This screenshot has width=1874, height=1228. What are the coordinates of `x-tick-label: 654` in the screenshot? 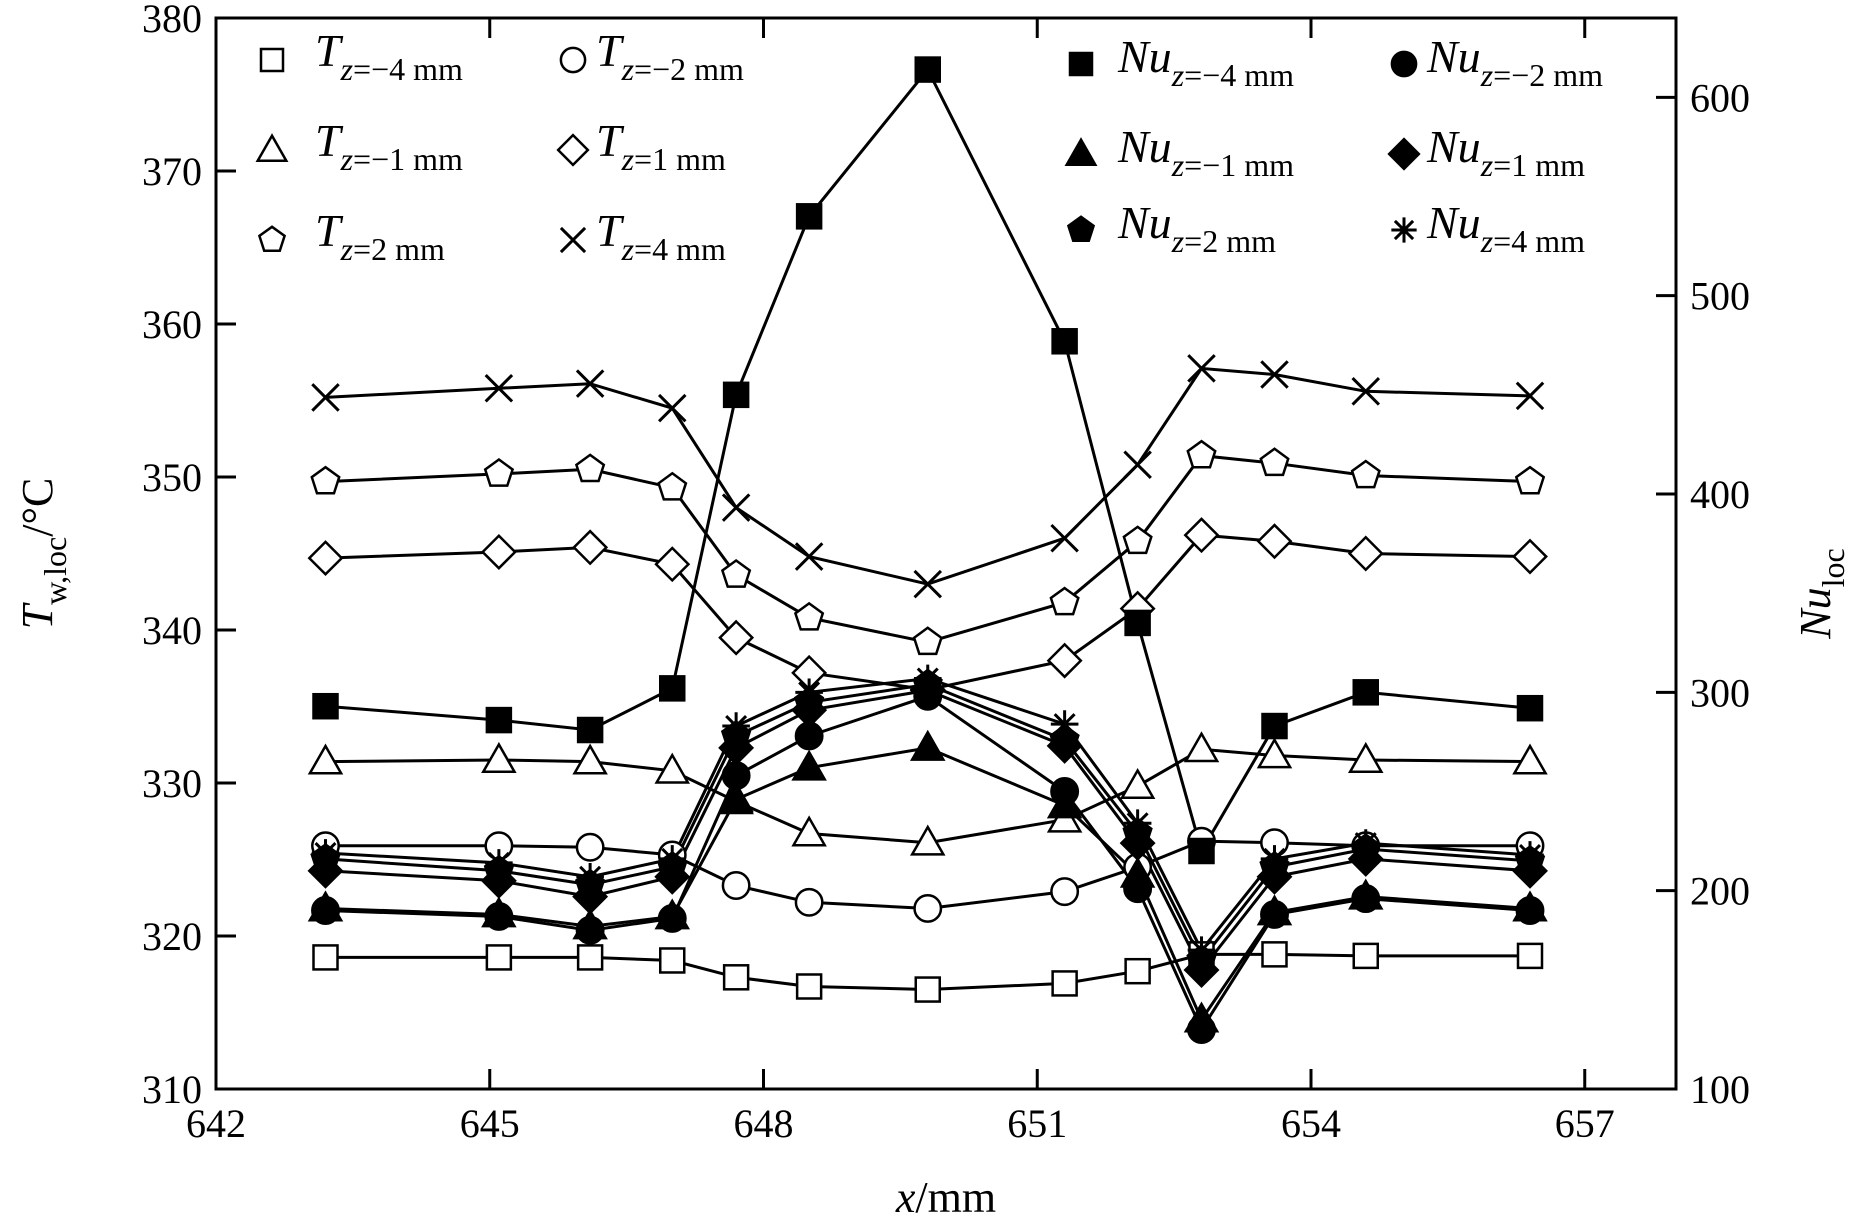 It's located at (1311, 1123).